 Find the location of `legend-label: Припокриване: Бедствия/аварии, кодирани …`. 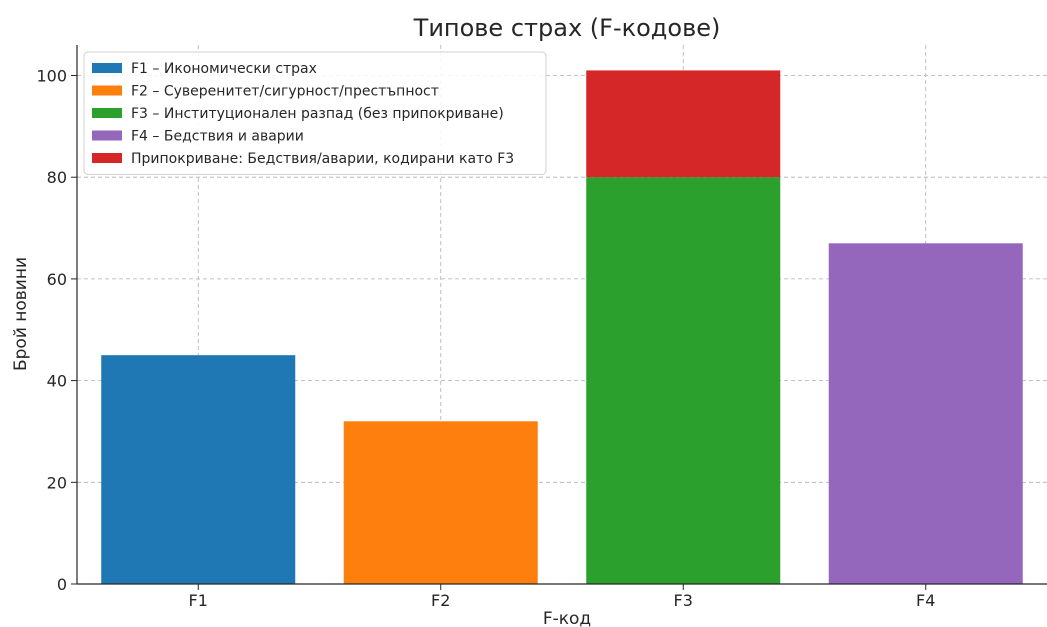

legend-label: Припокриване: Бедствия/аварии, кодирани … is located at coordinates (322, 159).